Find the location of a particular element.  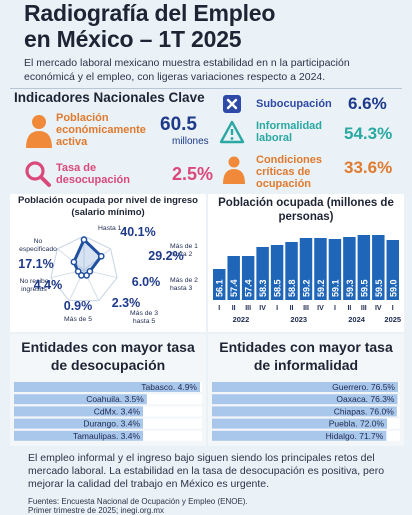

bar-value-label: 59.1 is located at coordinates (335, 288).